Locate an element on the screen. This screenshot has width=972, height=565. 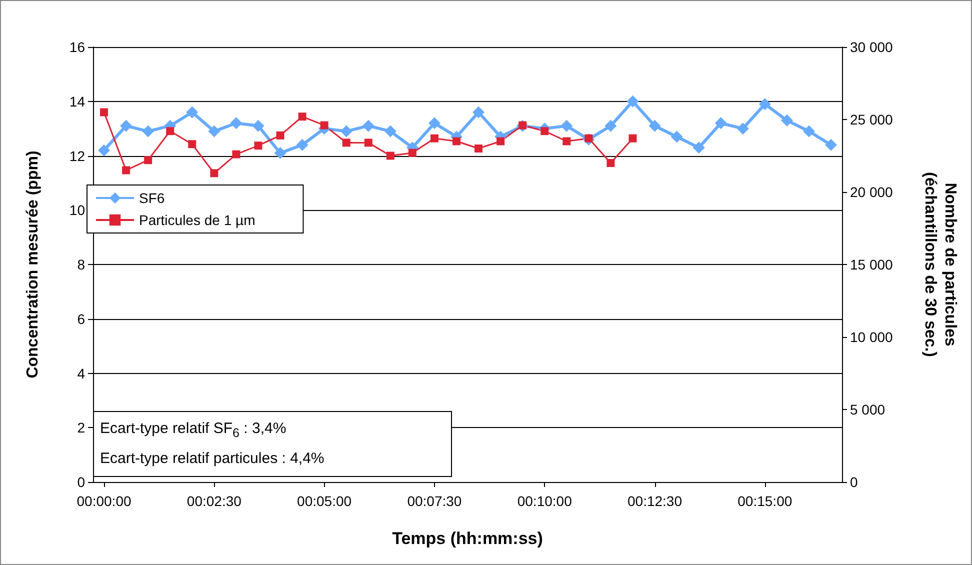
y-tick-label: 2 is located at coordinates (81, 428).